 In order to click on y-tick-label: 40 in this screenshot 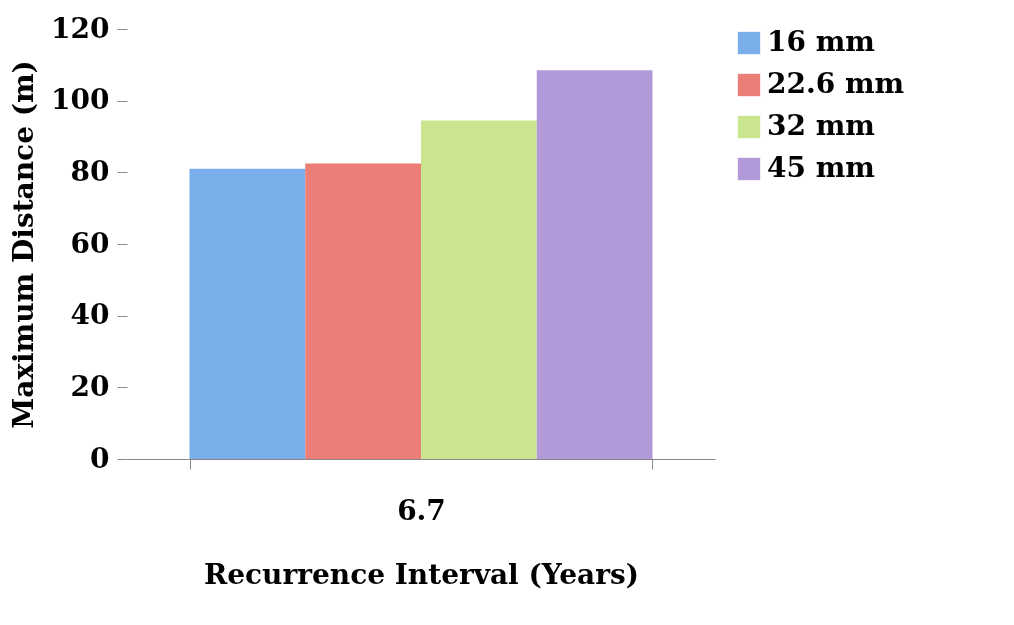, I will do `click(90, 315)`.